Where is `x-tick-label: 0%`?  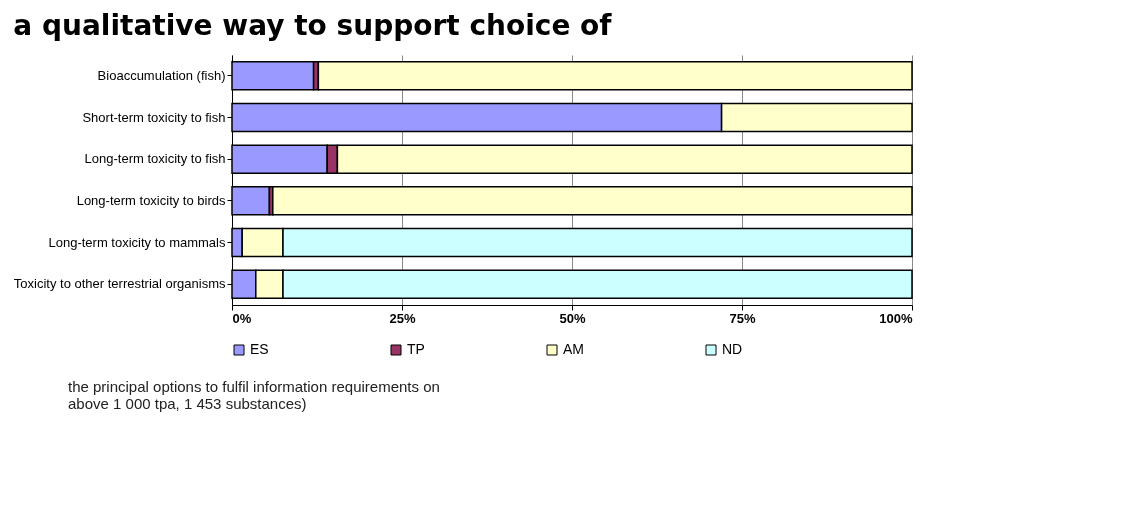
x-tick-label: 0% is located at coordinates (242, 318).